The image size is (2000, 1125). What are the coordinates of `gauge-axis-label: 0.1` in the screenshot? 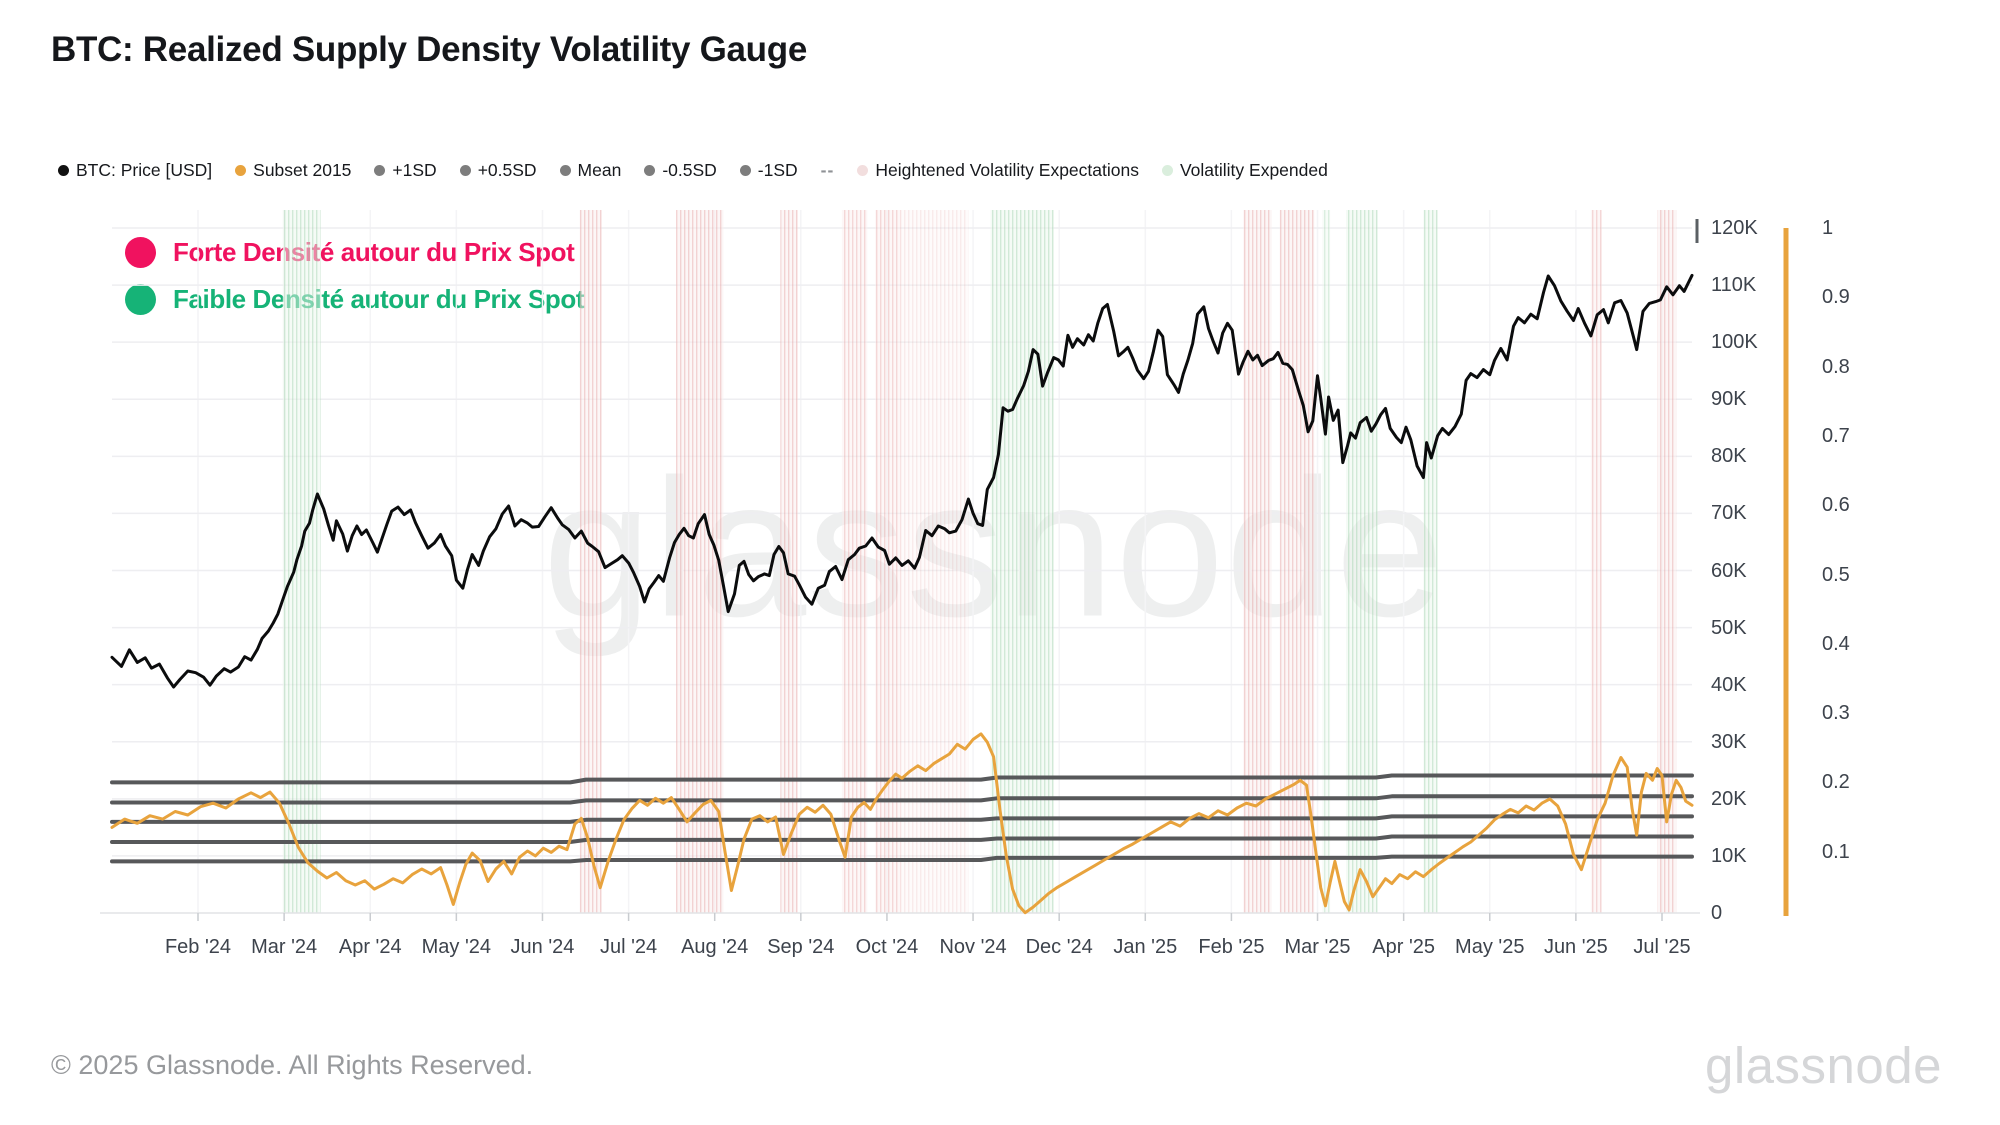 It's located at (1836, 851).